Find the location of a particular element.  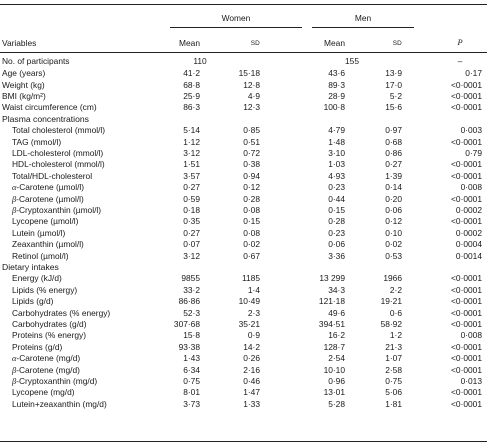

cell-mm: 394·51 is located at coordinates (331, 324).